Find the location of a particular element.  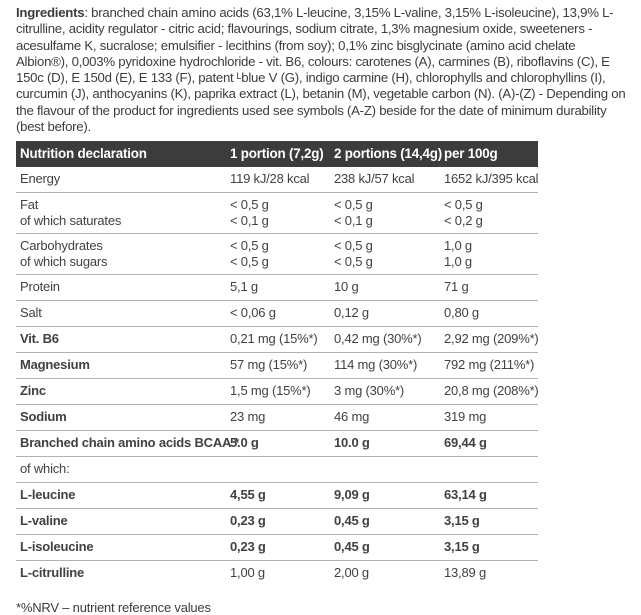

row-label: Sodium is located at coordinates (43, 417).